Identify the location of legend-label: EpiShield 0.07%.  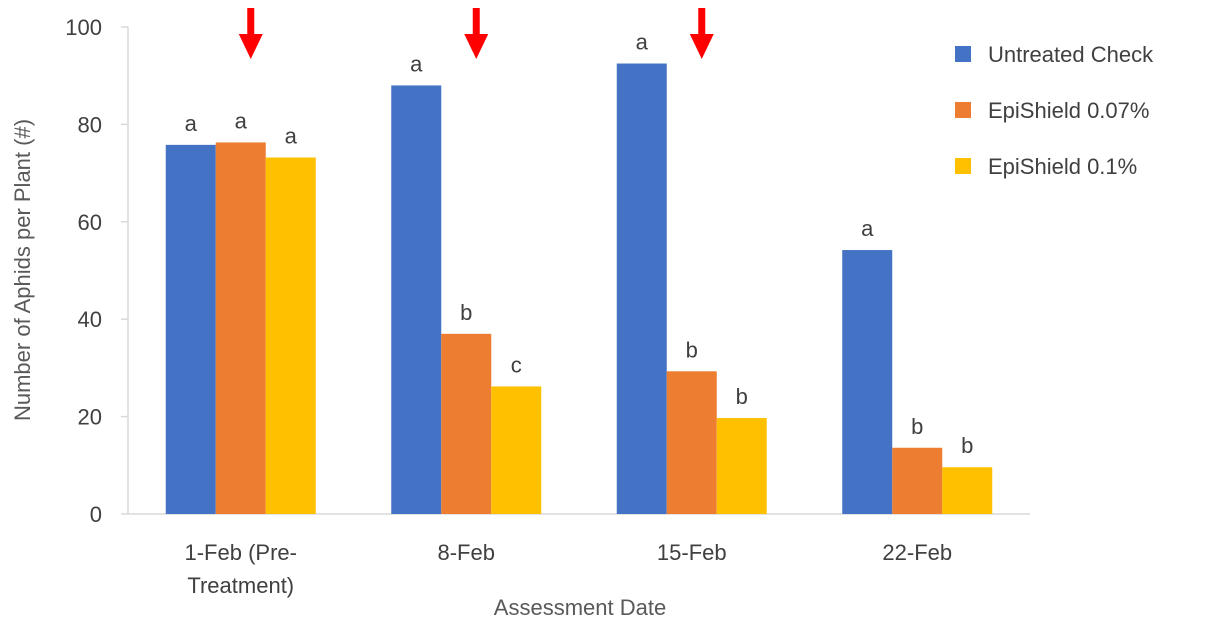
(1068, 110).